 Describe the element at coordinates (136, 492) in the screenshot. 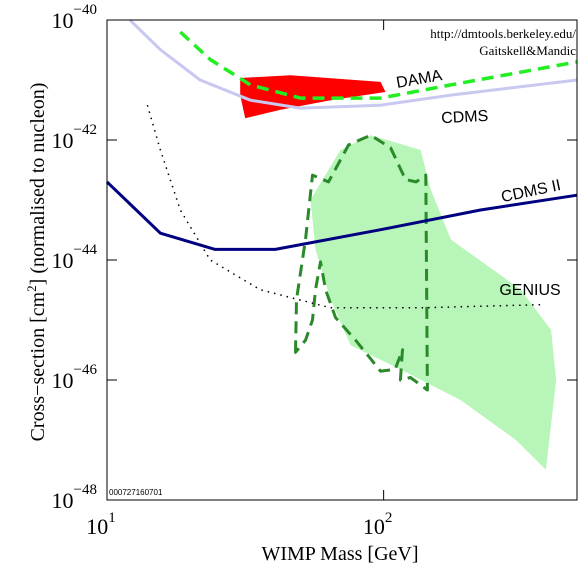

I see `plot-id: 000727160701` at that location.